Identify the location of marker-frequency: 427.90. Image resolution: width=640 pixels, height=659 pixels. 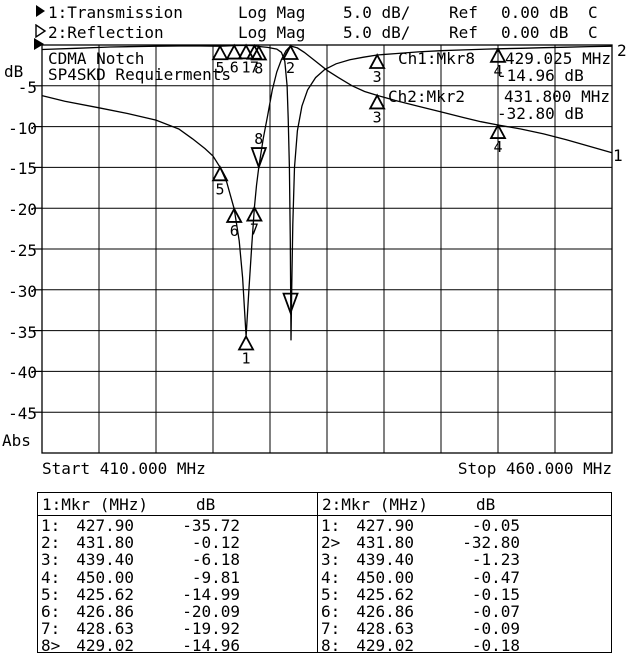
(385, 525).